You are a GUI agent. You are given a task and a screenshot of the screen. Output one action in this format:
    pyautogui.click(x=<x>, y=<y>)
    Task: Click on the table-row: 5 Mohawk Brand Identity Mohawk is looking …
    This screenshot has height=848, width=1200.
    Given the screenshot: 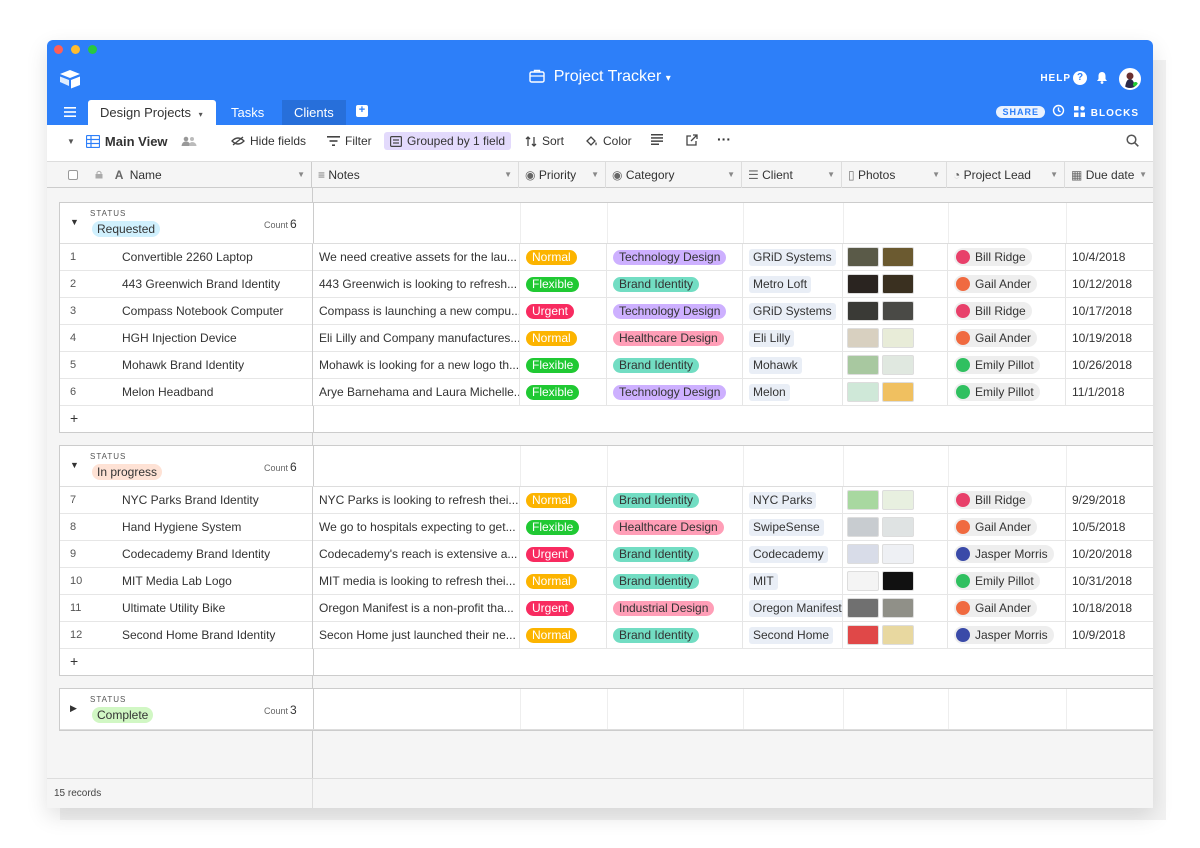 What is the action you would take?
    pyautogui.click(x=606, y=365)
    